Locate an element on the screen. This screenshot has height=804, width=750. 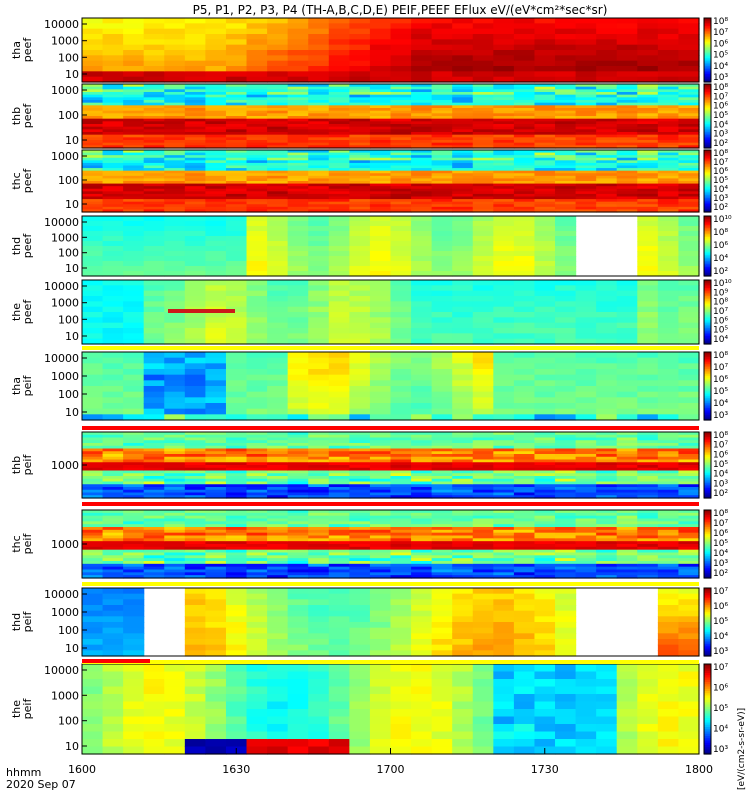
colorbar-tick-label: 10⁶ is located at coordinates (720, 534).